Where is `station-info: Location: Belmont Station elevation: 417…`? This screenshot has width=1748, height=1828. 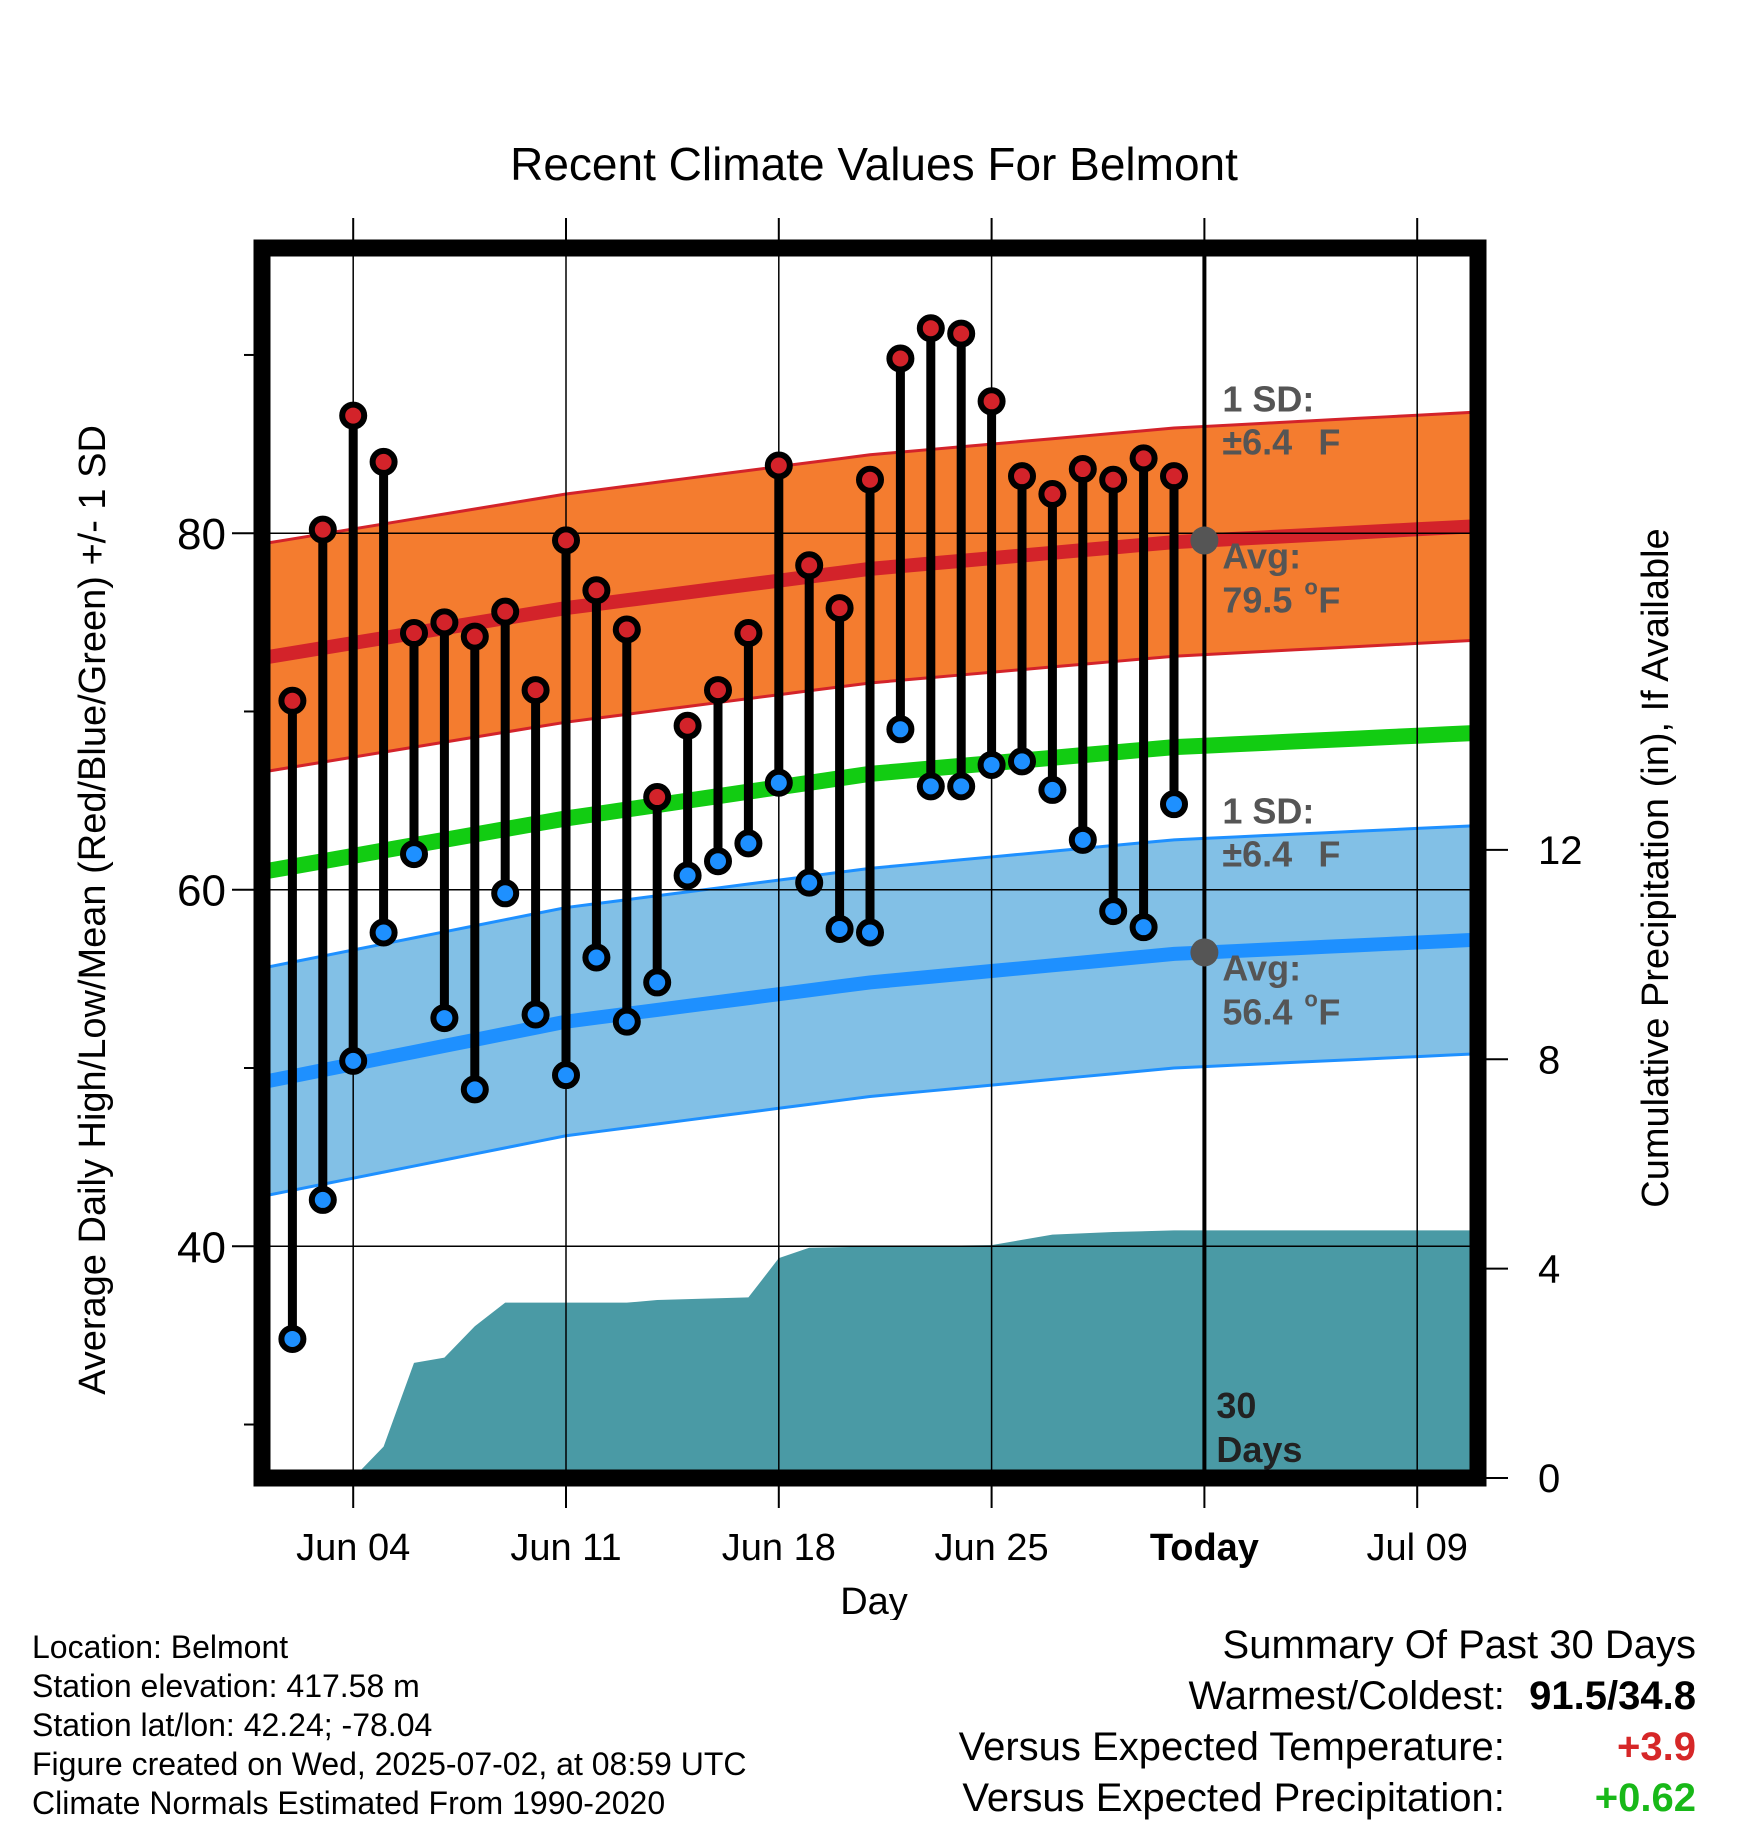
station-info: Location: Belmont Station elevation: 417… is located at coordinates (389, 1725).